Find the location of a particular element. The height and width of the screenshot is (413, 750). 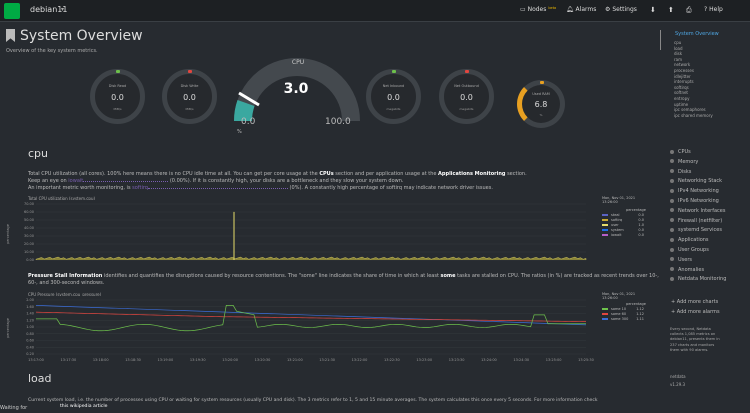

nodes-button: ▭ Nodes beta is located at coordinates (538, 9).